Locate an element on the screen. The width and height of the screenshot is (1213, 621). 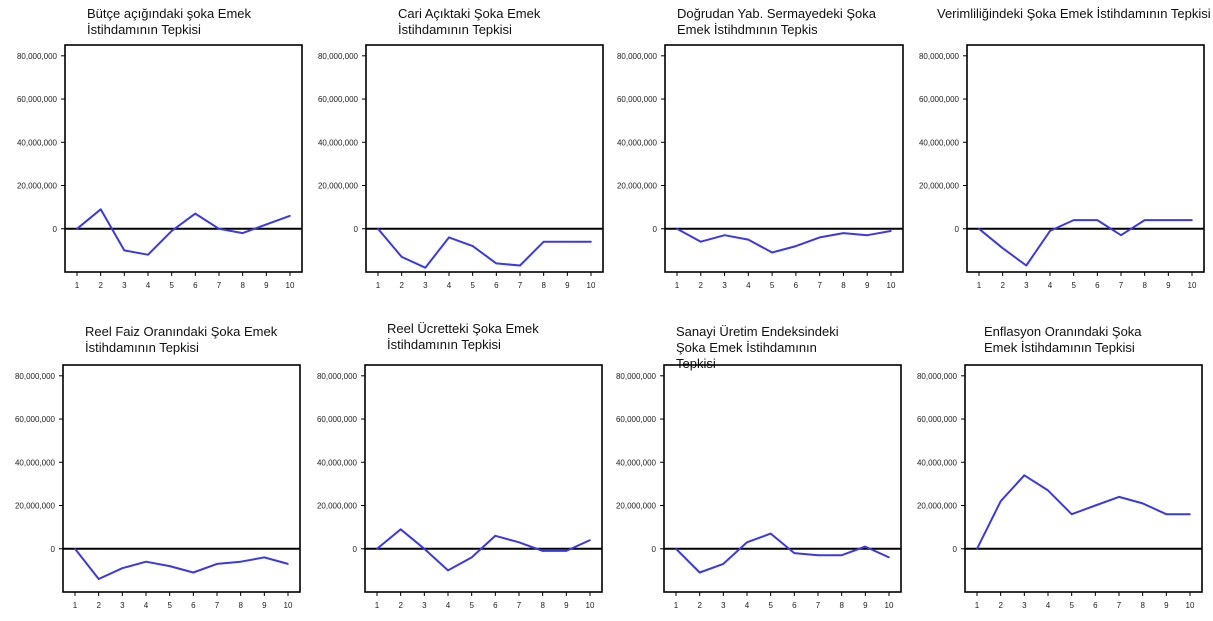
chart-title-line: Reel Faiz Oranındaki Şoka Emek is located at coordinates (181, 331).